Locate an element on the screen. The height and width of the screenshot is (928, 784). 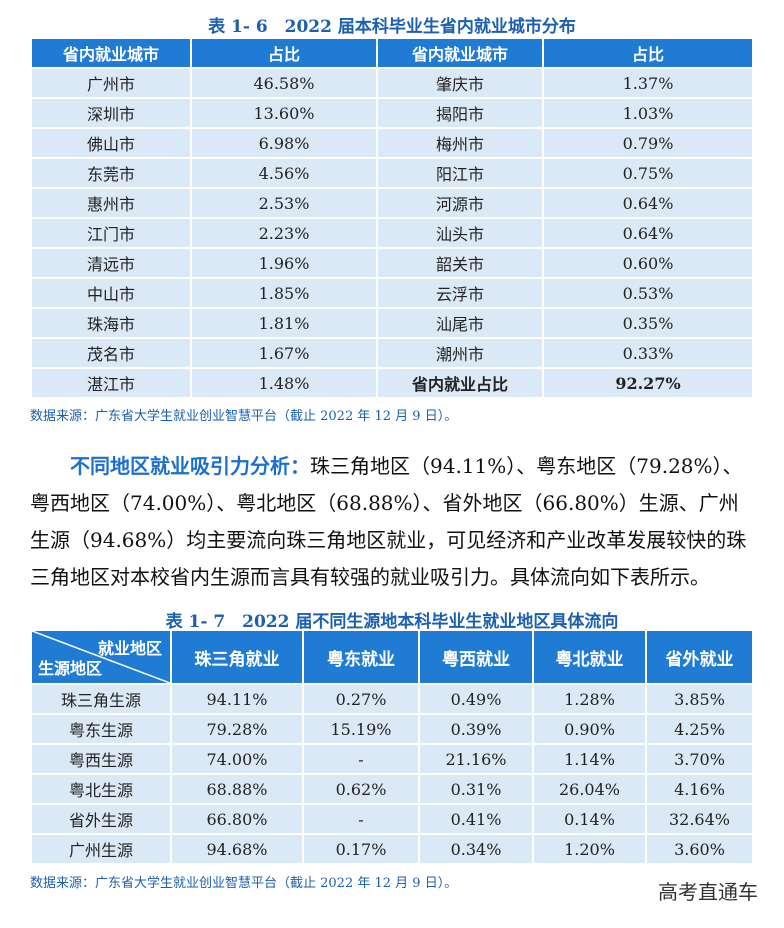
cell: 广州市 is located at coordinates (111, 83).